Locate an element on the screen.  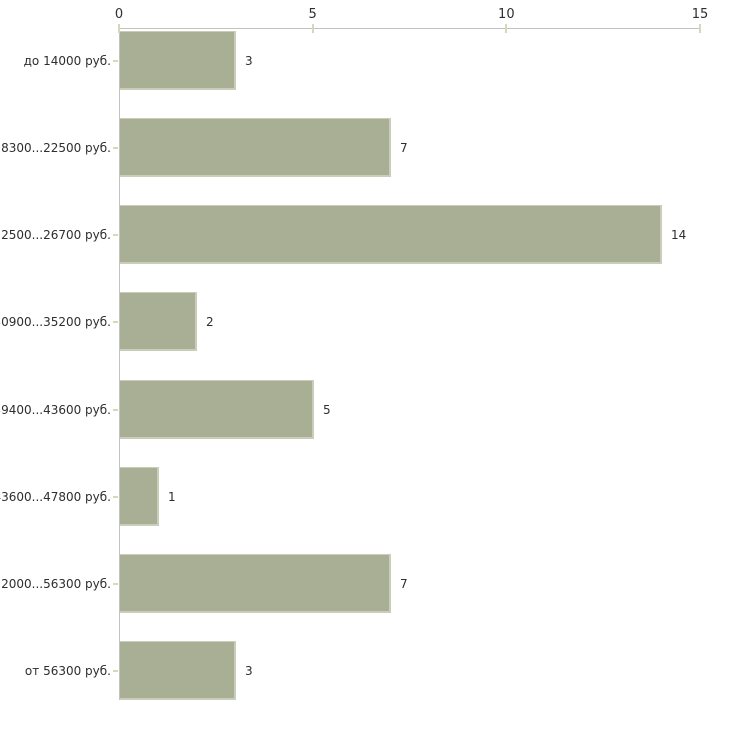
x-axis-tick-label: 15 is located at coordinates (700, 14).